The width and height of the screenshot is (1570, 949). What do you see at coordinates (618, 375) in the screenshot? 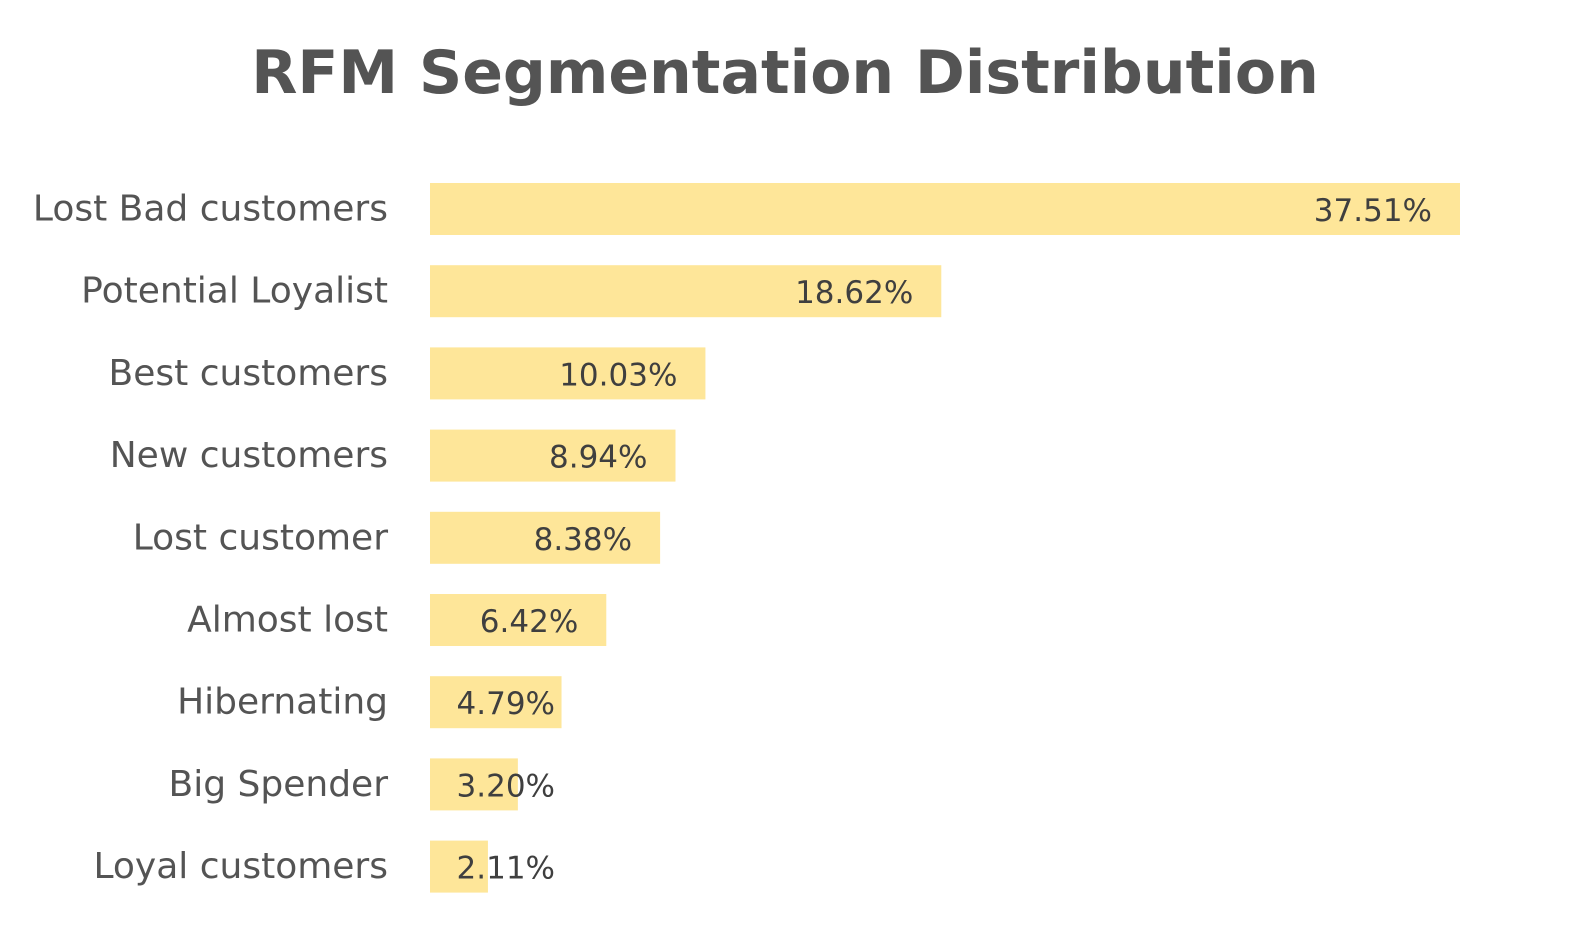
I see `value-label: 10.03%` at bounding box center [618, 375].